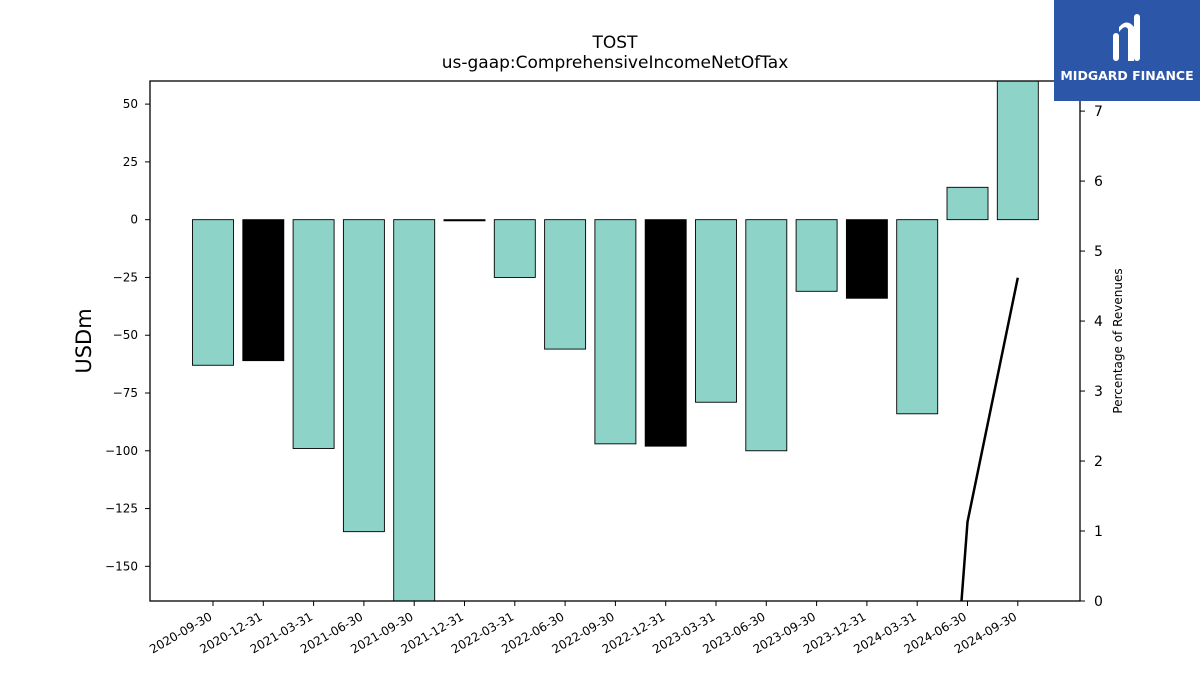  What do you see at coordinates (1098, 602) in the screenshot?
I see `y2-tick-label: 0` at bounding box center [1098, 602].